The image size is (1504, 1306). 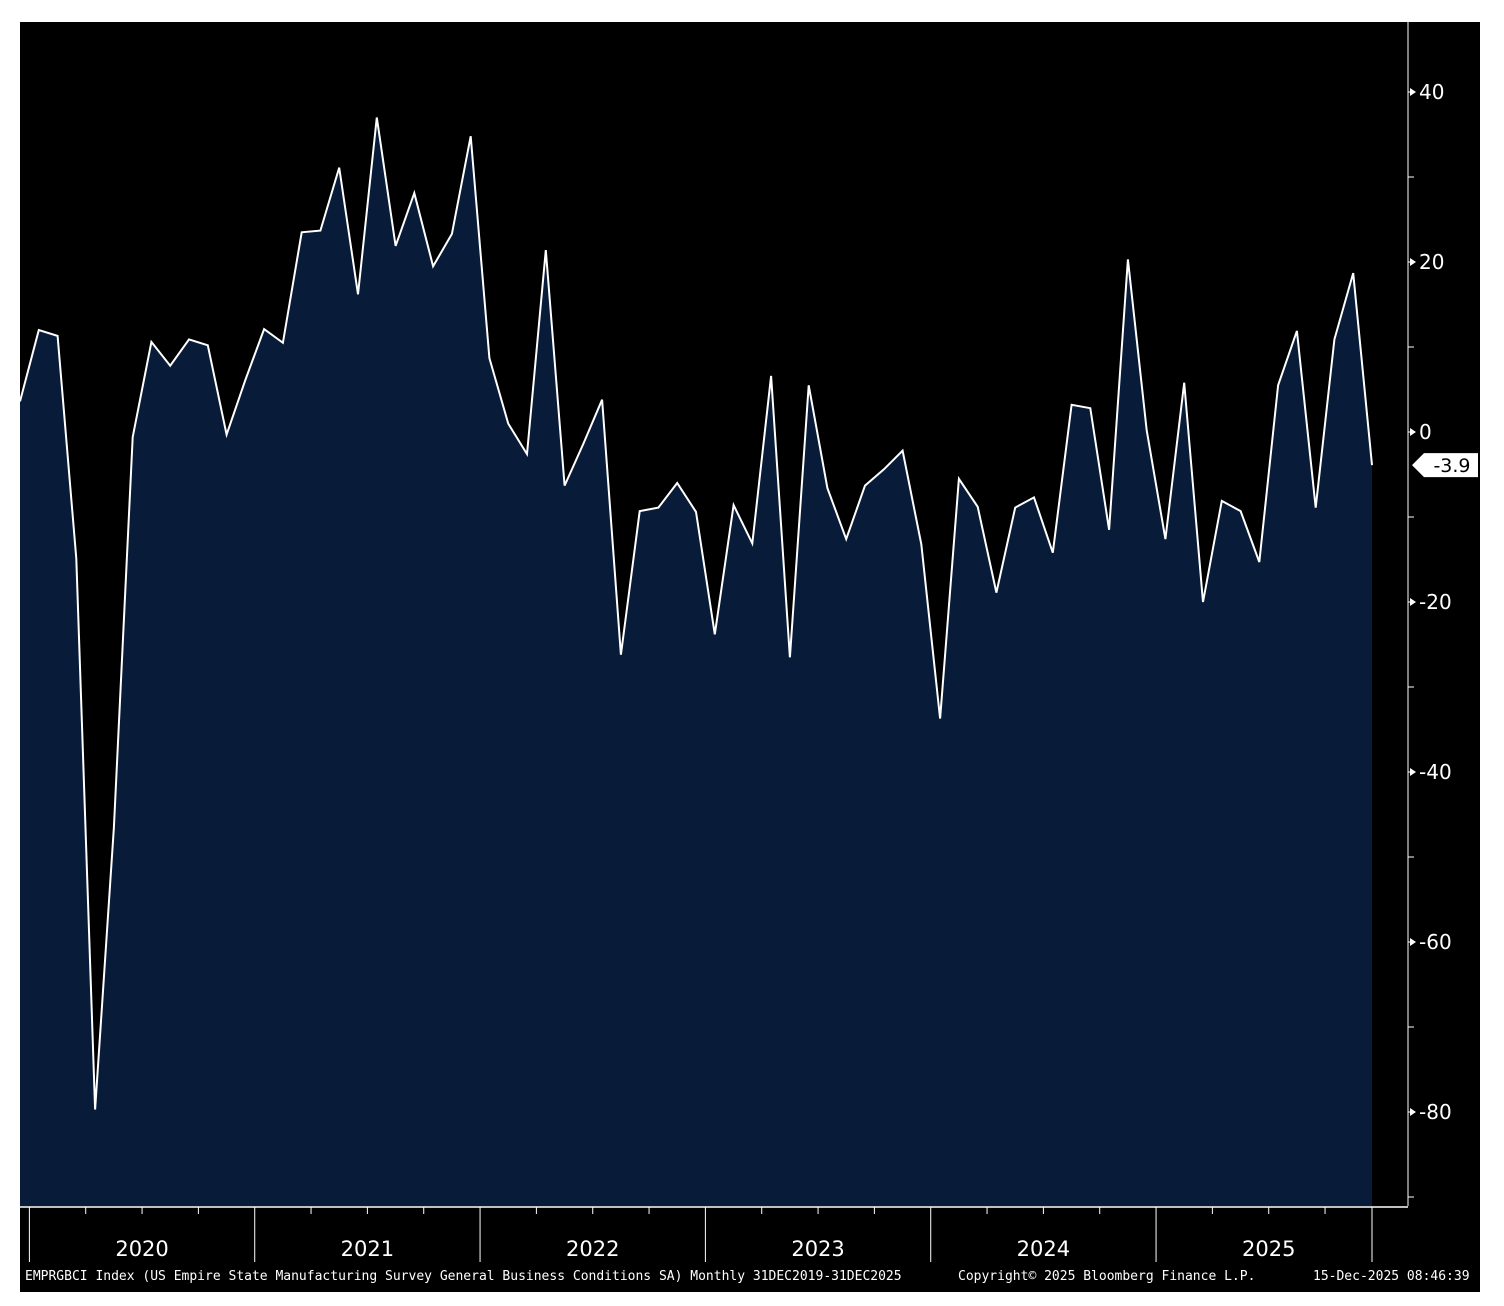 What do you see at coordinates (817, 1249) in the screenshot?
I see `x-year-label: 2023` at bounding box center [817, 1249].